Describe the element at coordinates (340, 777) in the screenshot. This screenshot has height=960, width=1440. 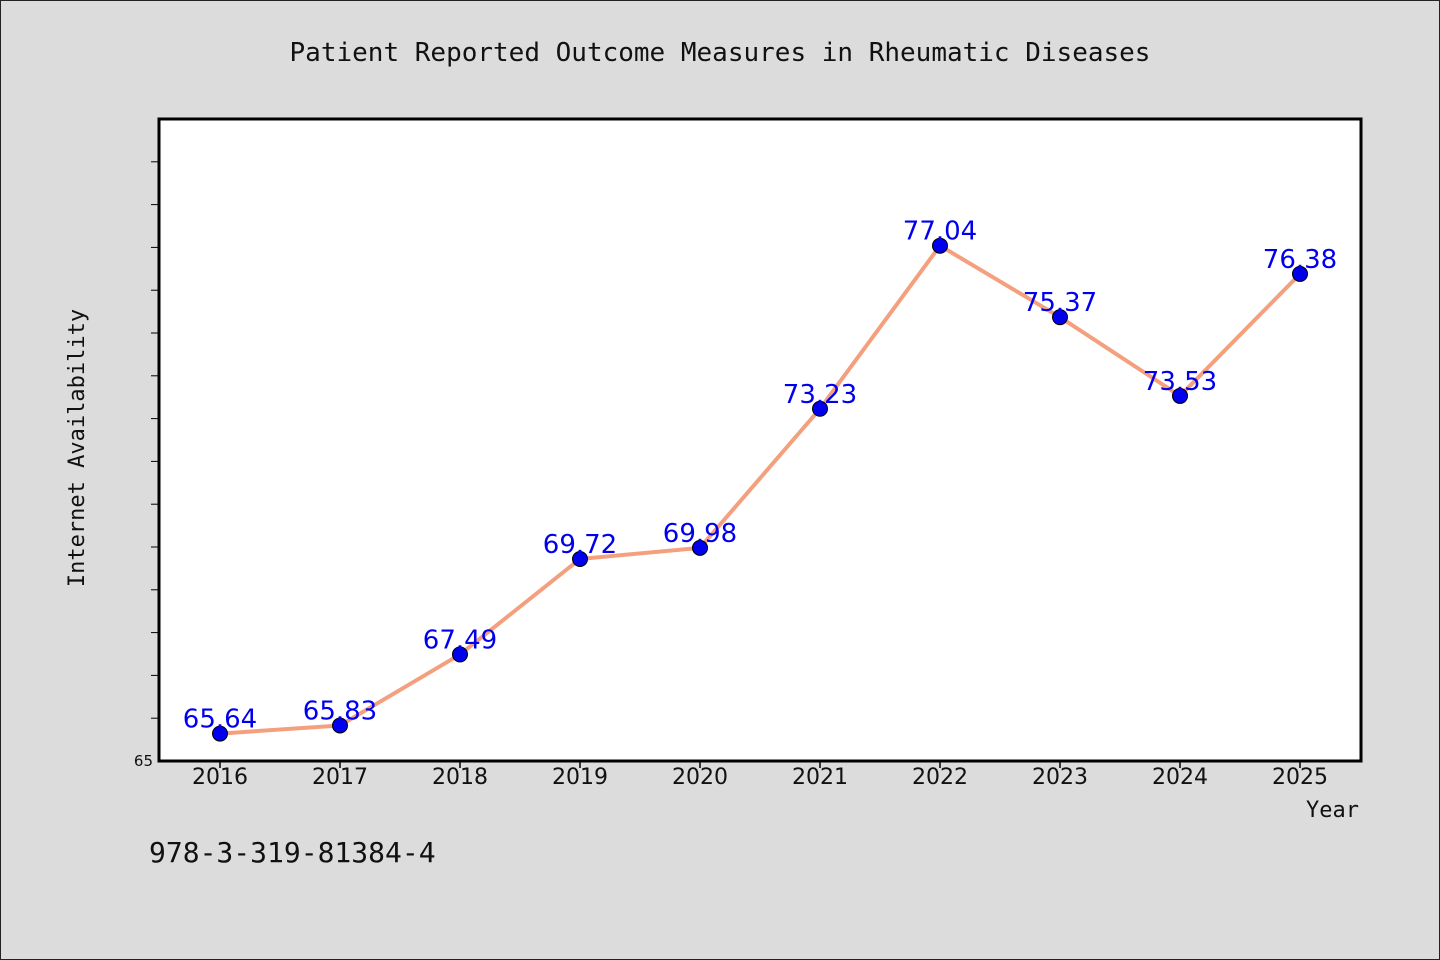
I see `x-tick-label: 2017` at that location.